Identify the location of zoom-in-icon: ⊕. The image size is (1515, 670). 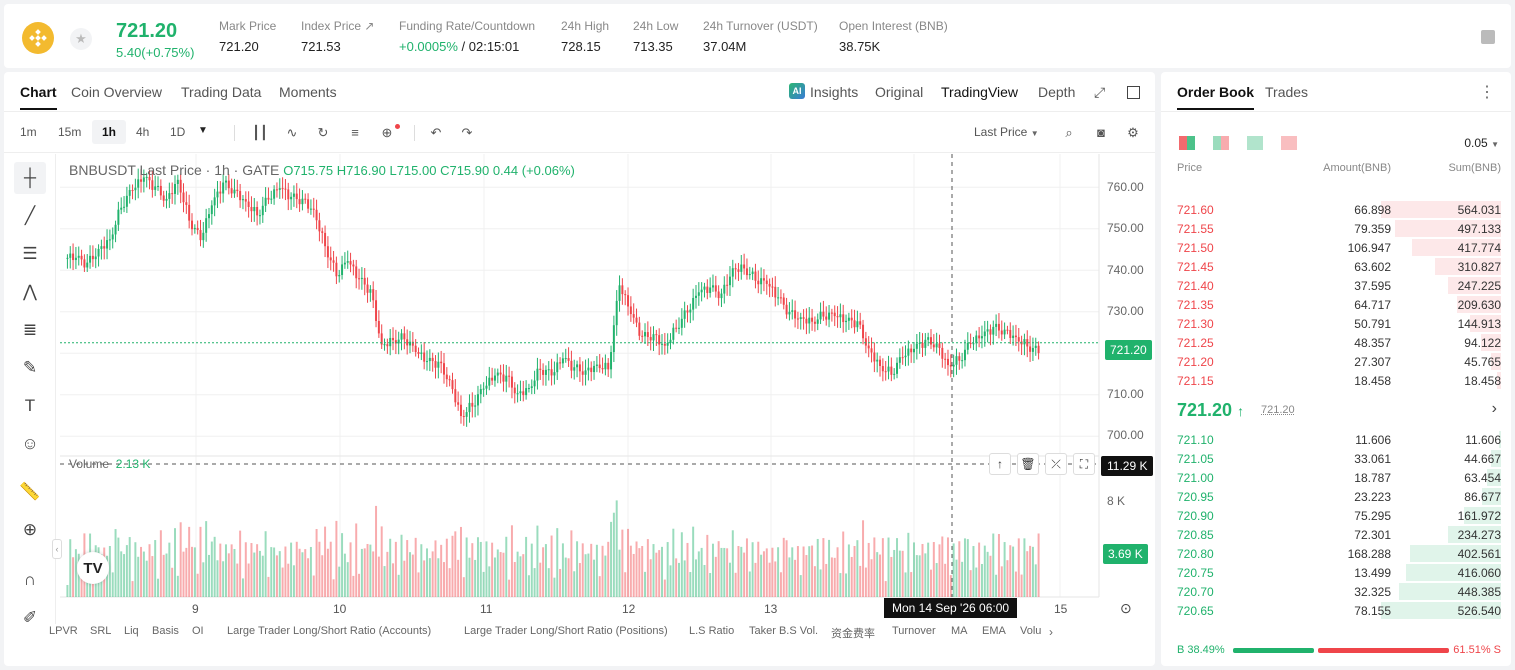
(30, 529).